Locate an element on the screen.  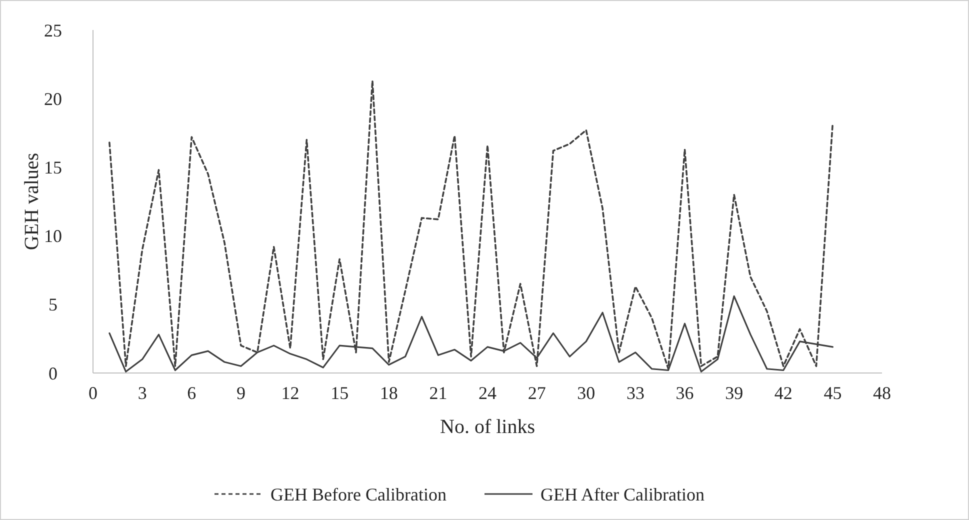
x-tick-label: 27 is located at coordinates (537, 393).